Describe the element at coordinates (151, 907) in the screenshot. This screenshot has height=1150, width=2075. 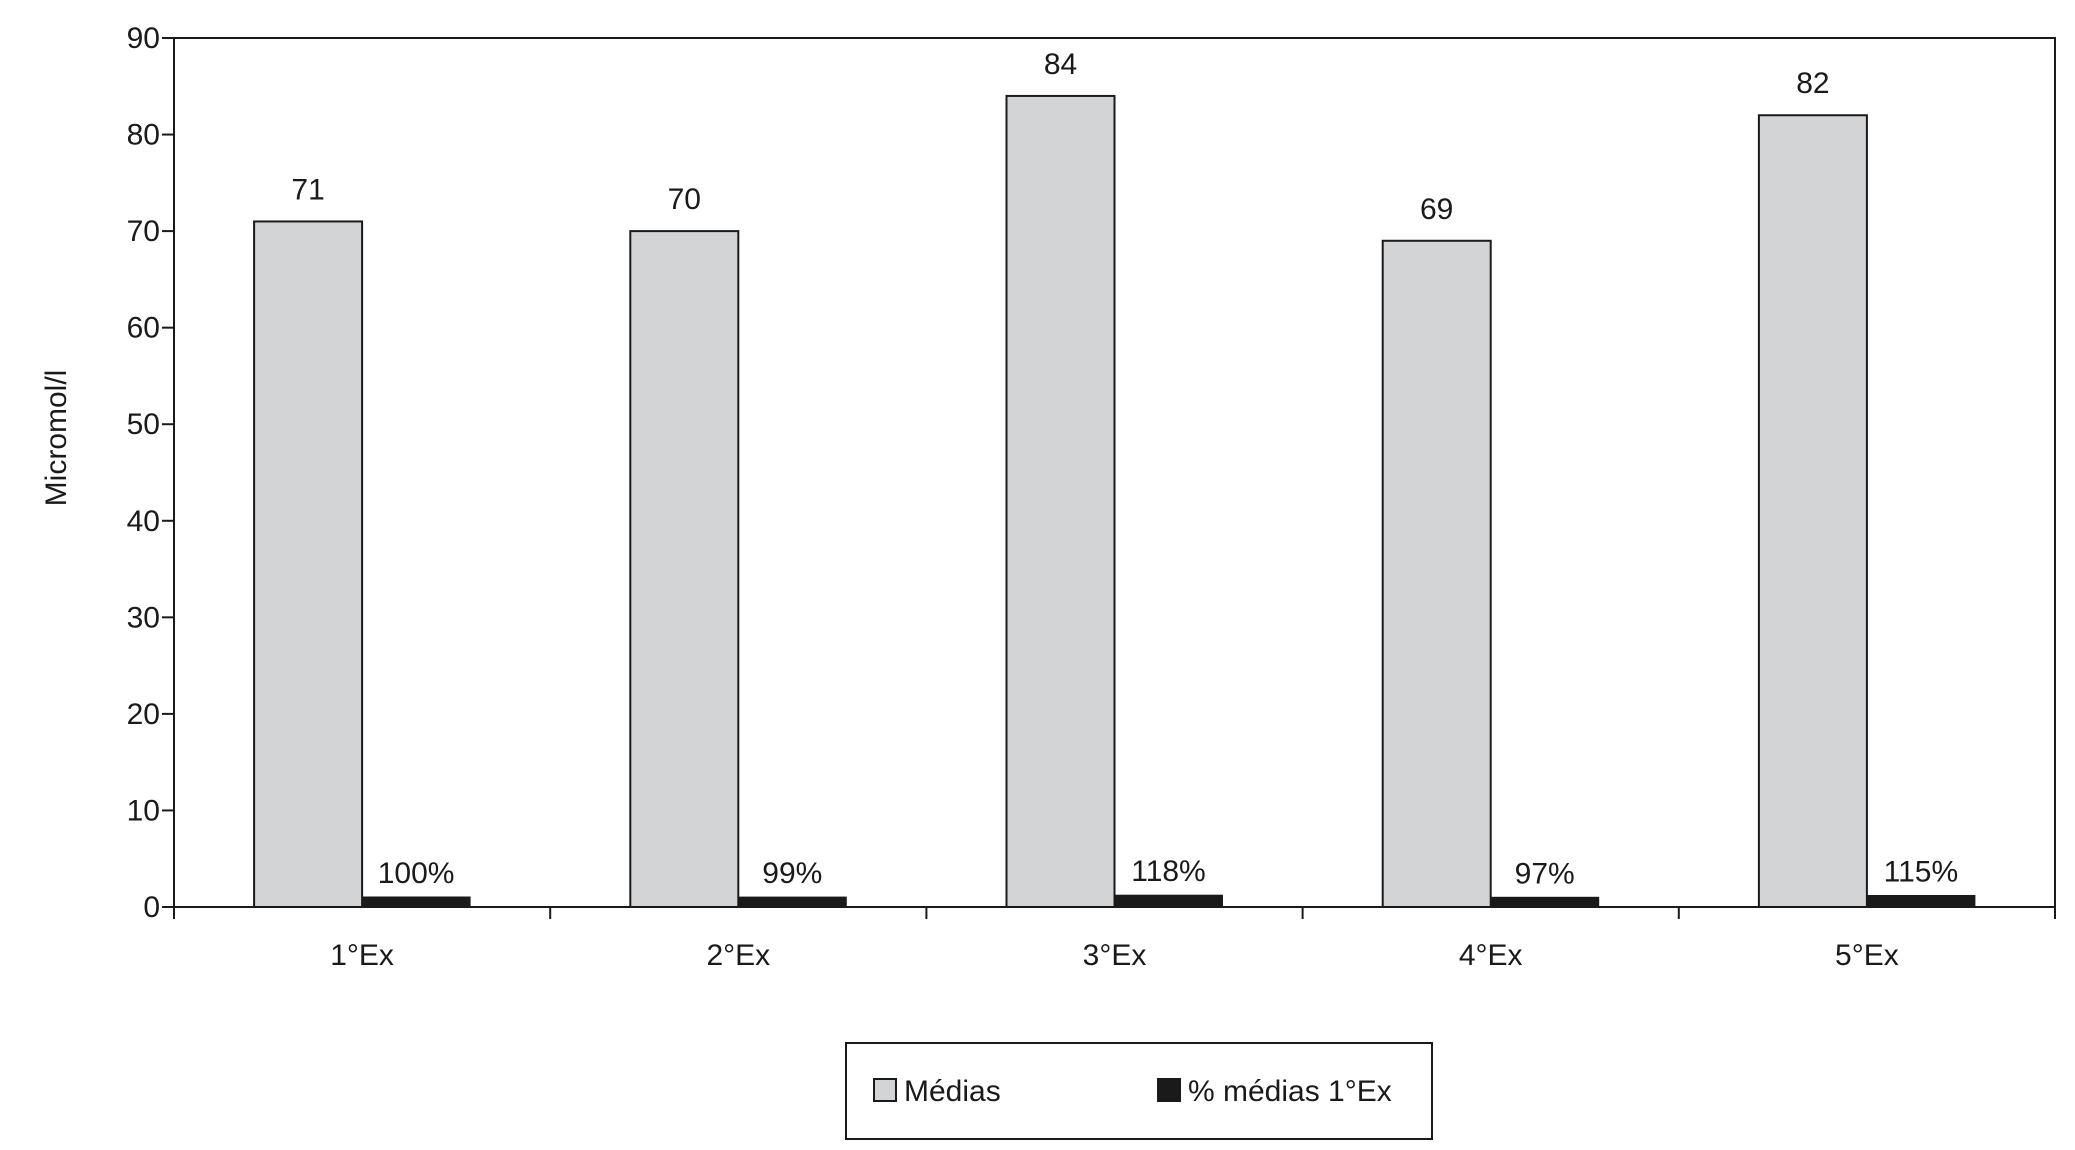
I see `y-tick-label: 0` at that location.